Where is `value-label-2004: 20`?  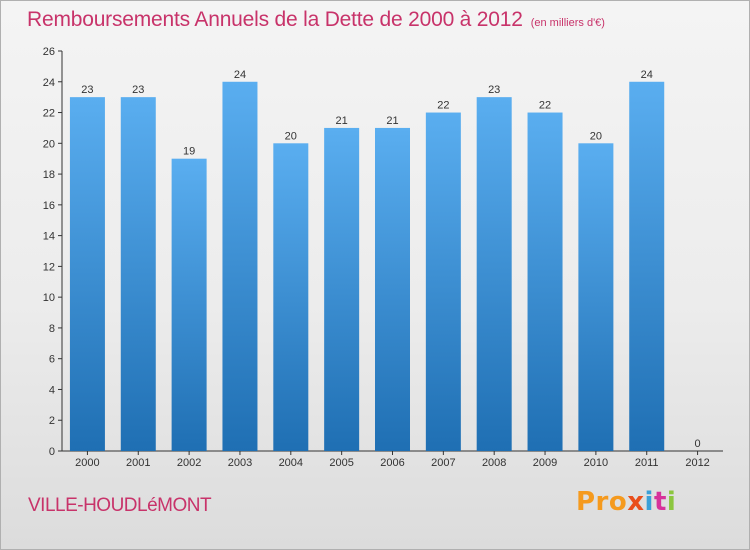 value-label-2004: 20 is located at coordinates (291, 136).